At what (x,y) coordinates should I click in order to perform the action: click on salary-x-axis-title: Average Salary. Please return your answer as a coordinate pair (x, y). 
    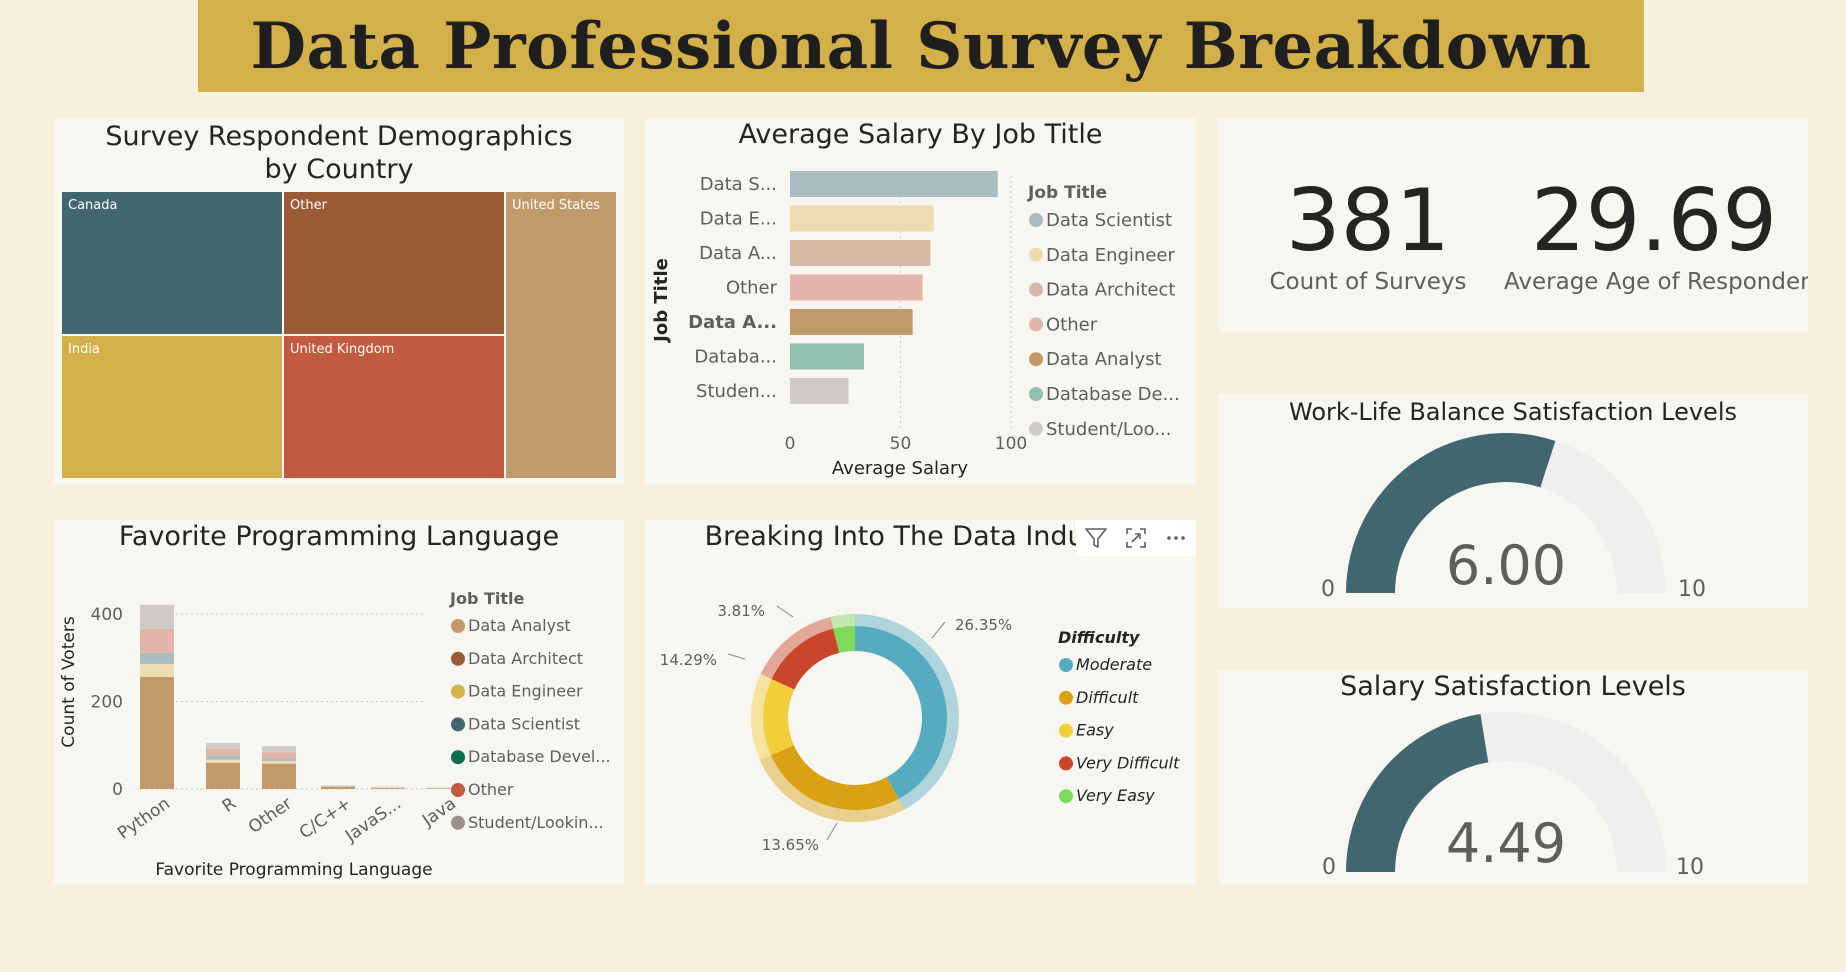
    Looking at the image, I should click on (900, 468).